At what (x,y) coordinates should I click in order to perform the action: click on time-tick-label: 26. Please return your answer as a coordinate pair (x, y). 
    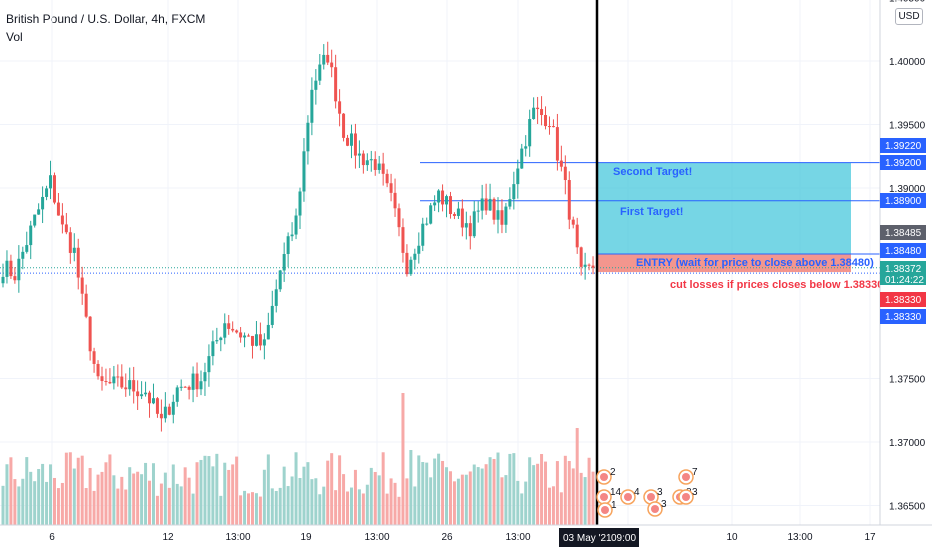
    Looking at the image, I should click on (447, 537).